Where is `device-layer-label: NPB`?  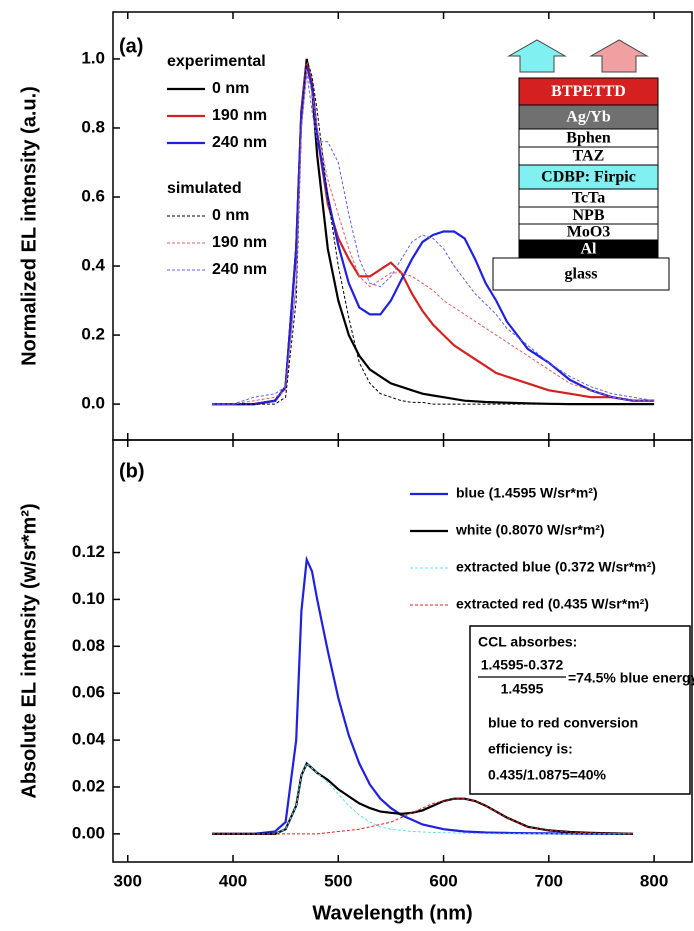 device-layer-label: NPB is located at coordinates (589, 215).